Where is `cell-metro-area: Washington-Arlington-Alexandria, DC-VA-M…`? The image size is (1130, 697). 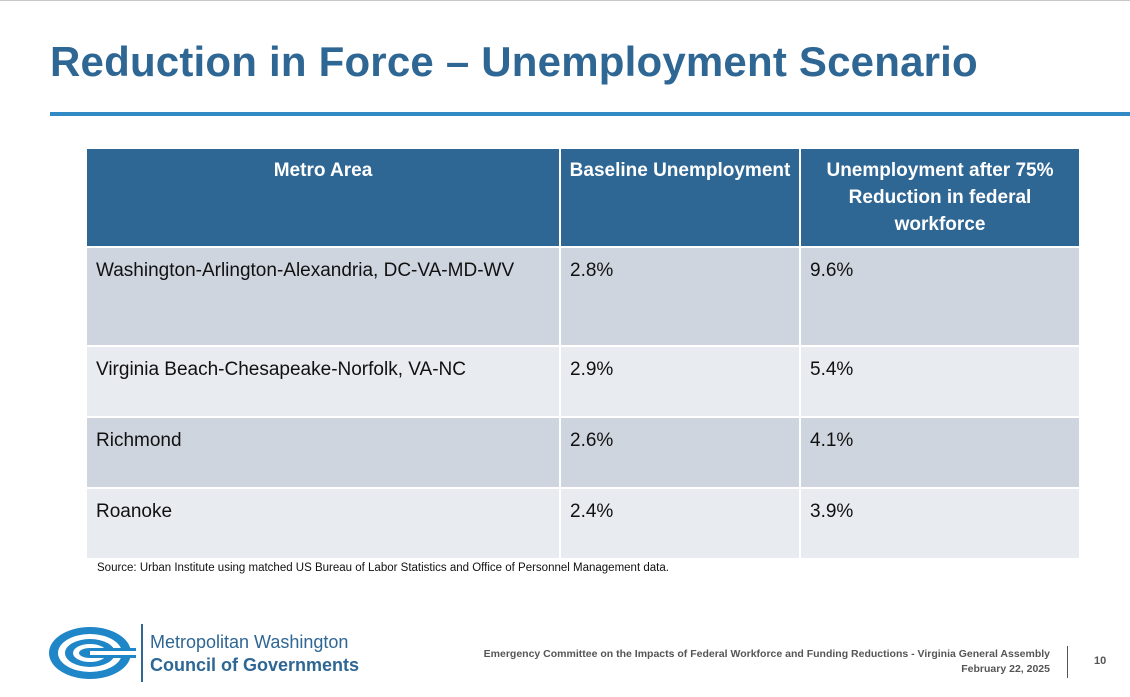 cell-metro-area: Washington-Arlington-Alexandria, DC-VA-M… is located at coordinates (324, 297).